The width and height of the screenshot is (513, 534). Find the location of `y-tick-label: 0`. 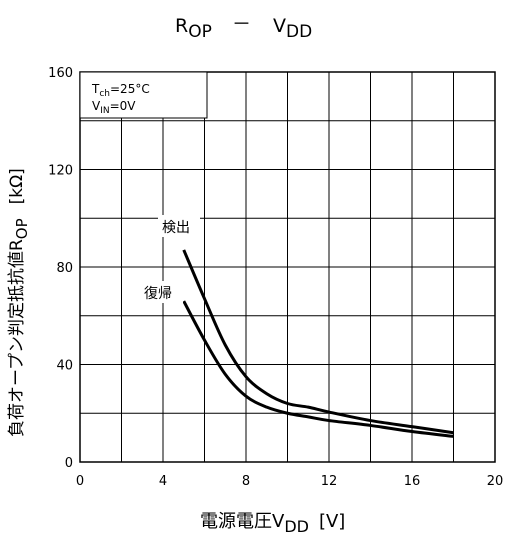

y-tick-label: 0 is located at coordinates (69, 463).